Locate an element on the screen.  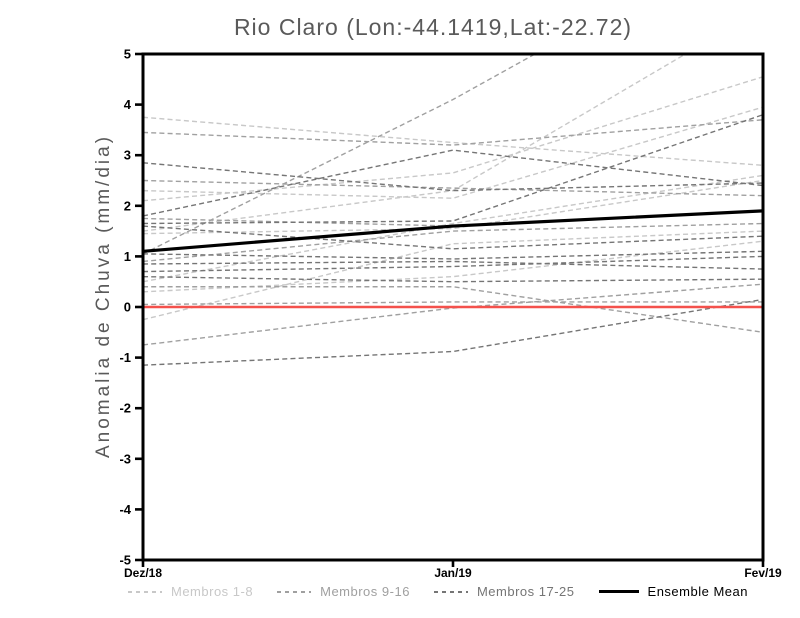
y-tick-label: 1 is located at coordinates (127, 256).